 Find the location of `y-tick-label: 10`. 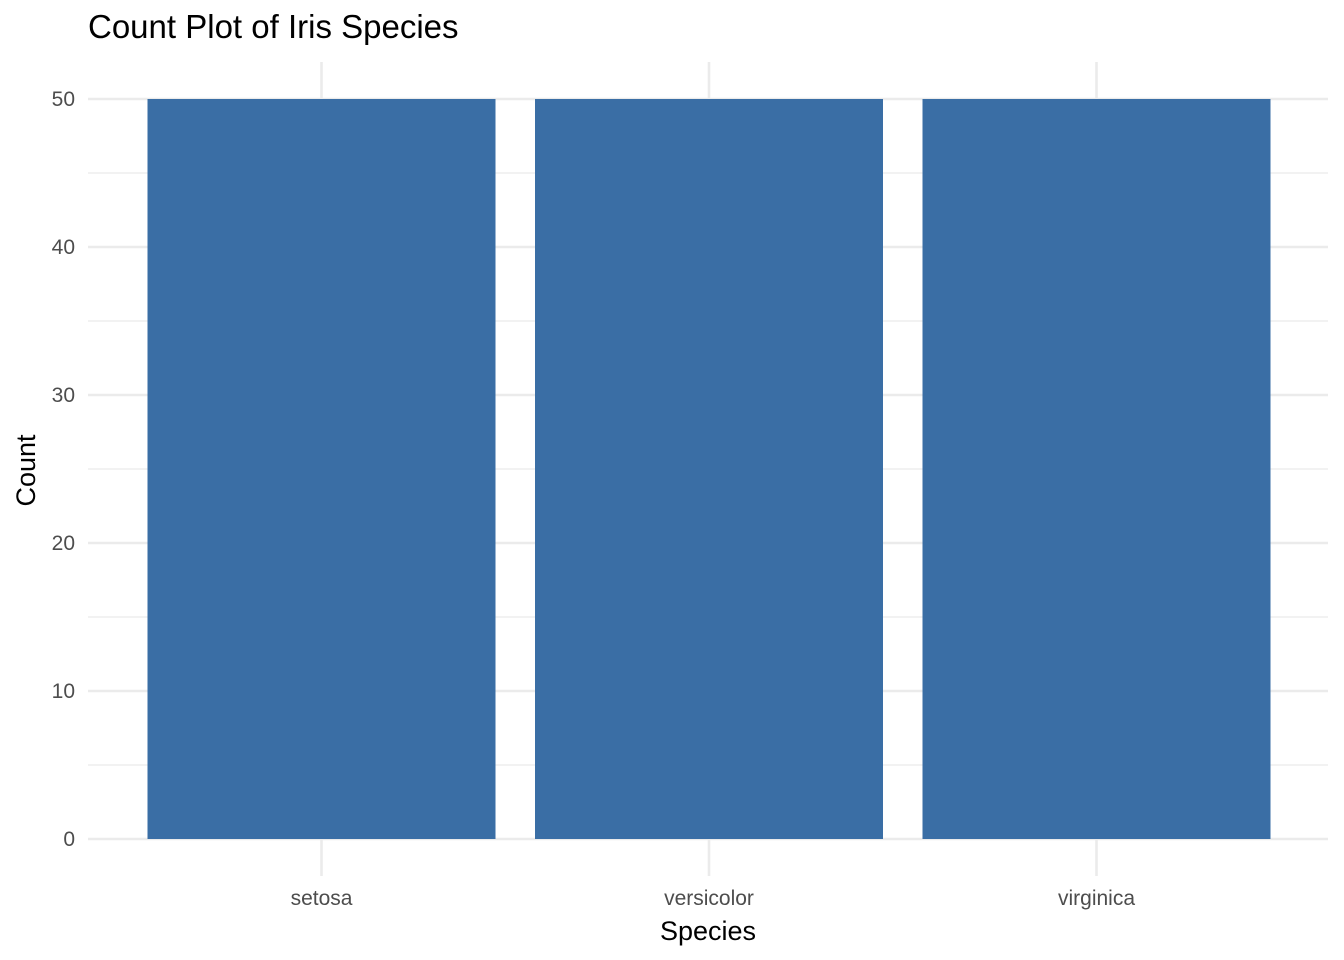

y-tick-label: 10 is located at coordinates (63, 691).